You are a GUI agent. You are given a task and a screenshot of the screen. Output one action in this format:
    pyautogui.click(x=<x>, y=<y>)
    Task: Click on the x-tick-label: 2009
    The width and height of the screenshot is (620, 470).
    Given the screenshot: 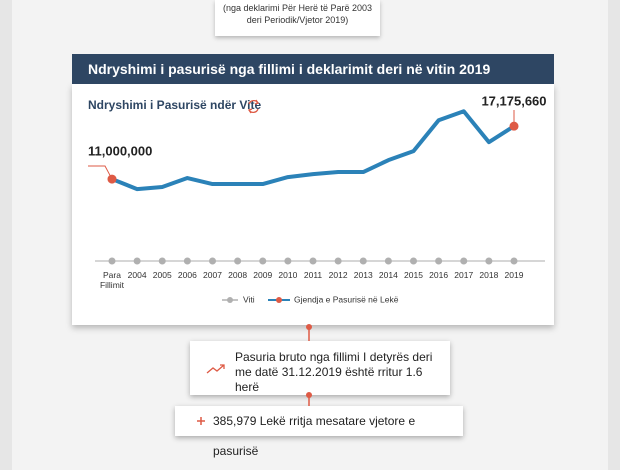 What is the action you would take?
    pyautogui.click(x=263, y=275)
    